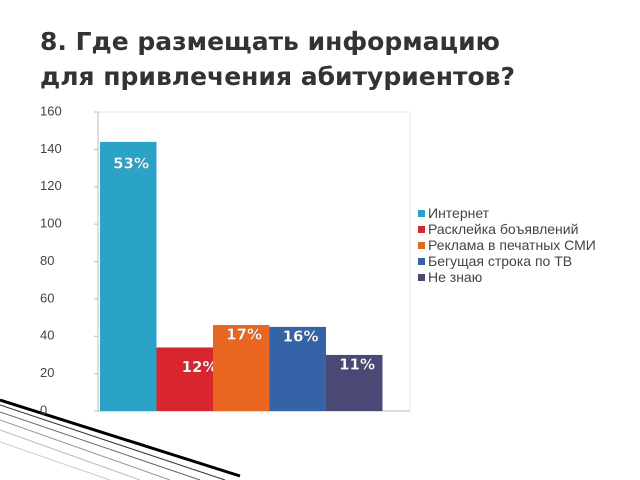 This screenshot has height=480, width=640. Describe the element at coordinates (513, 213) in the screenshot. I see `legend-item: Интернет` at that location.